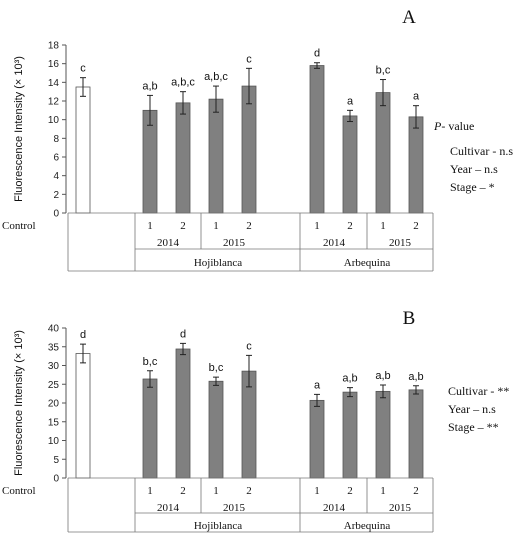 The width and height of the screenshot is (521, 550). What do you see at coordinates (54, 366) in the screenshot?
I see `y-tick-label: 30` at bounding box center [54, 366].